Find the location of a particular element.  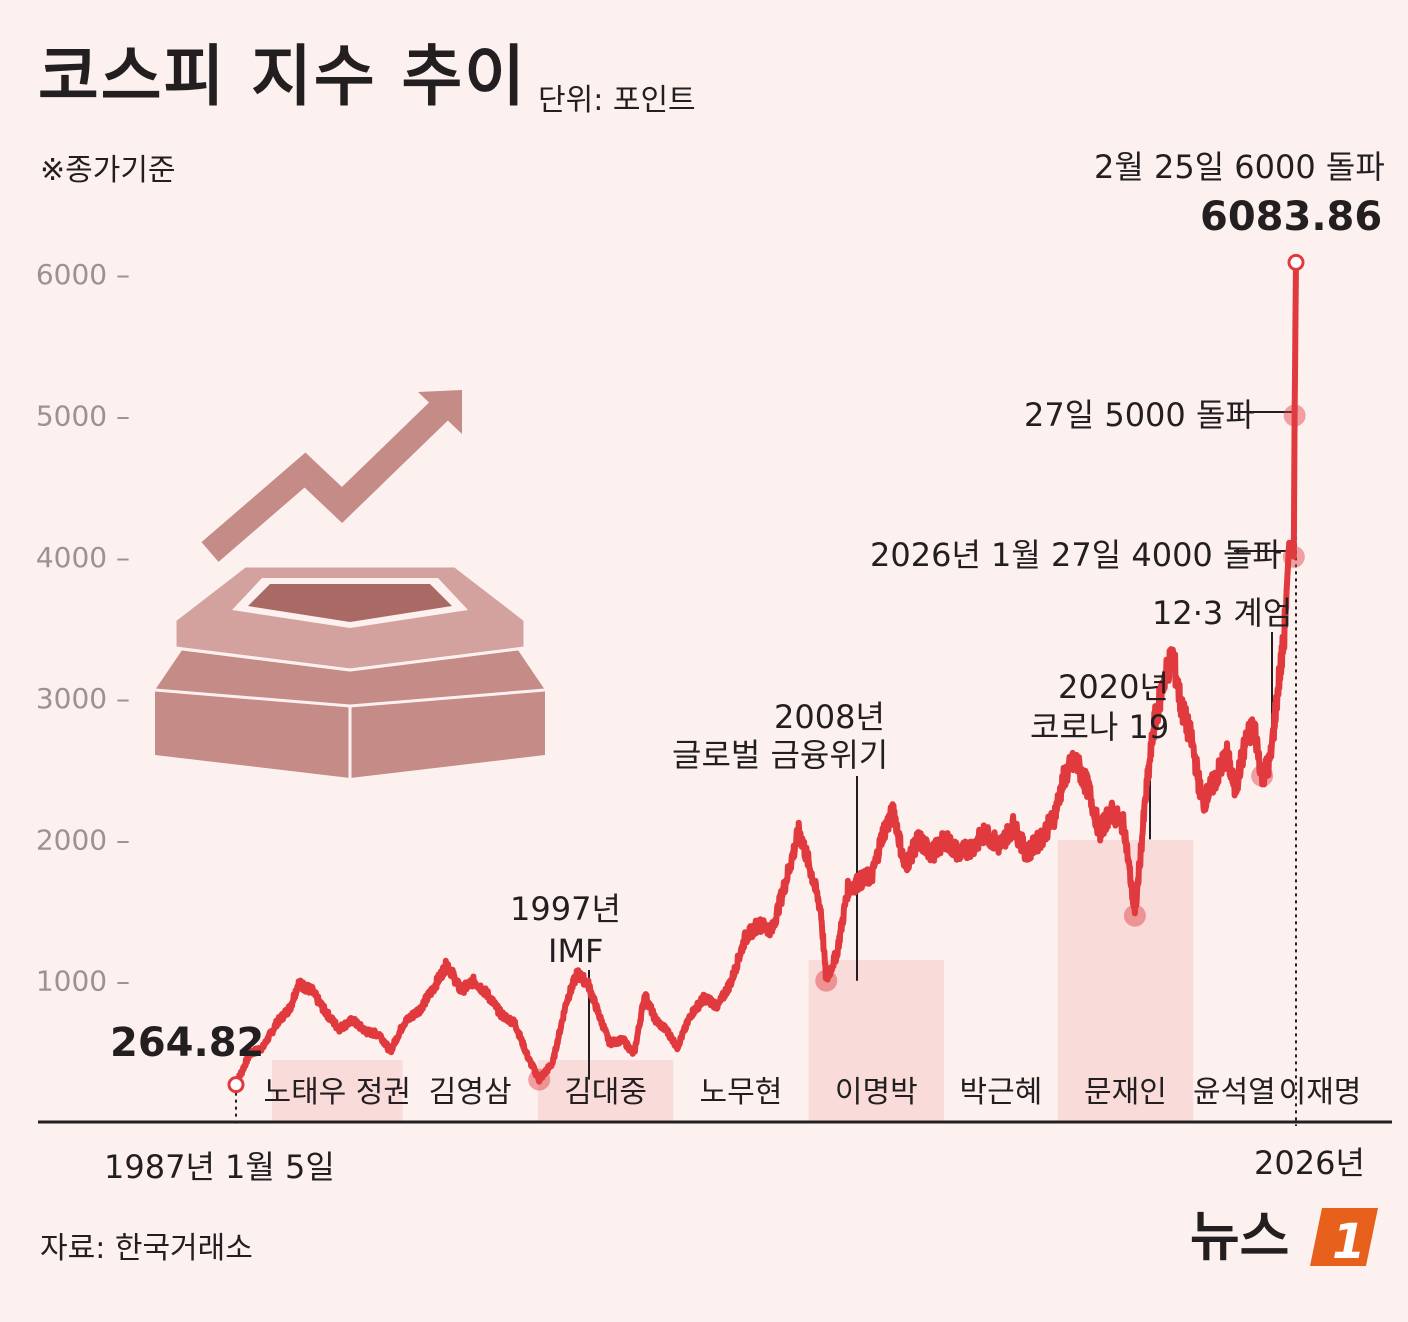

covid-low-marker is located at coordinates (1134, 915).